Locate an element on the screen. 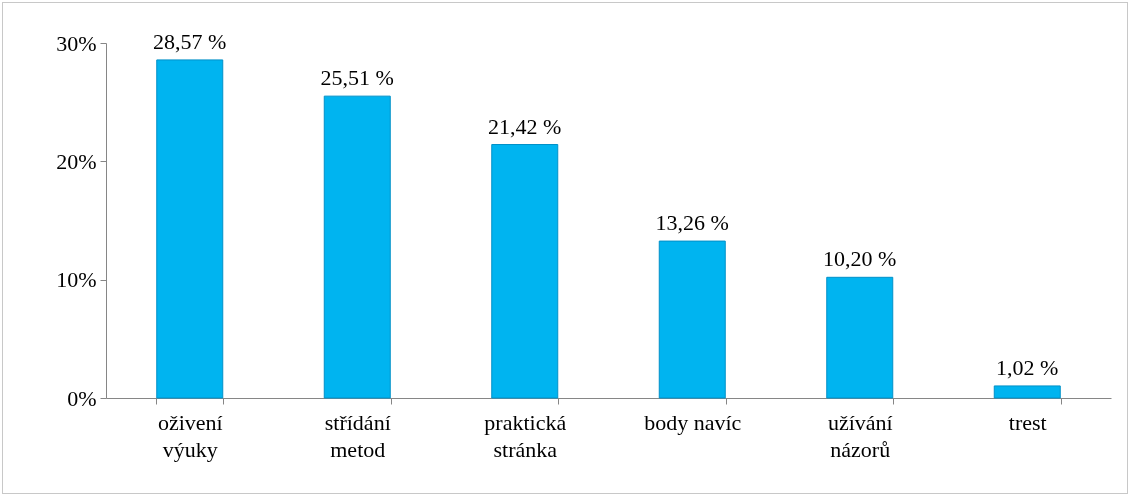 The image size is (1132, 498). data-label: 1,02 % is located at coordinates (1027, 367).